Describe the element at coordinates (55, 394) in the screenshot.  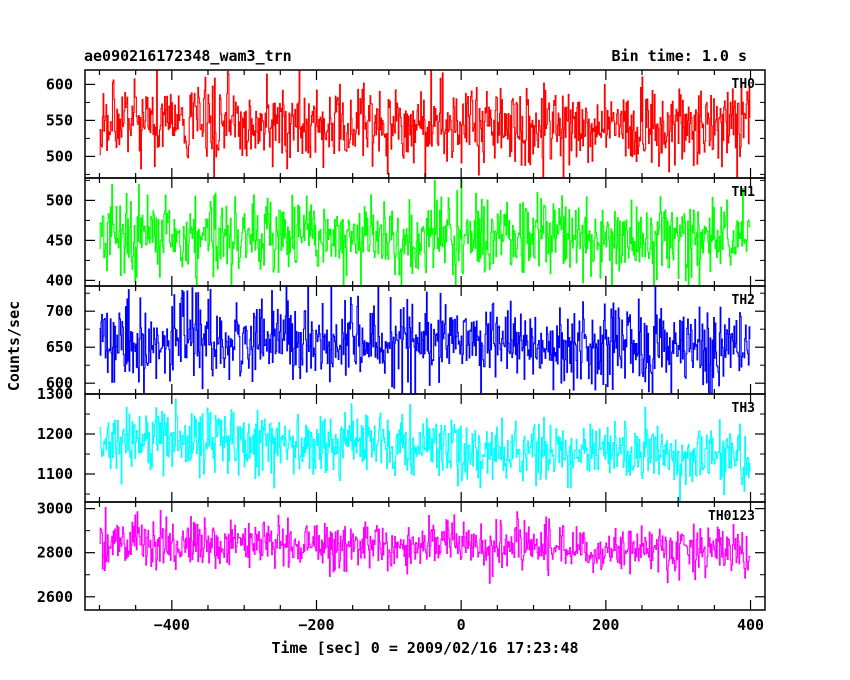
I see `y-tick-label: 1300` at that location.